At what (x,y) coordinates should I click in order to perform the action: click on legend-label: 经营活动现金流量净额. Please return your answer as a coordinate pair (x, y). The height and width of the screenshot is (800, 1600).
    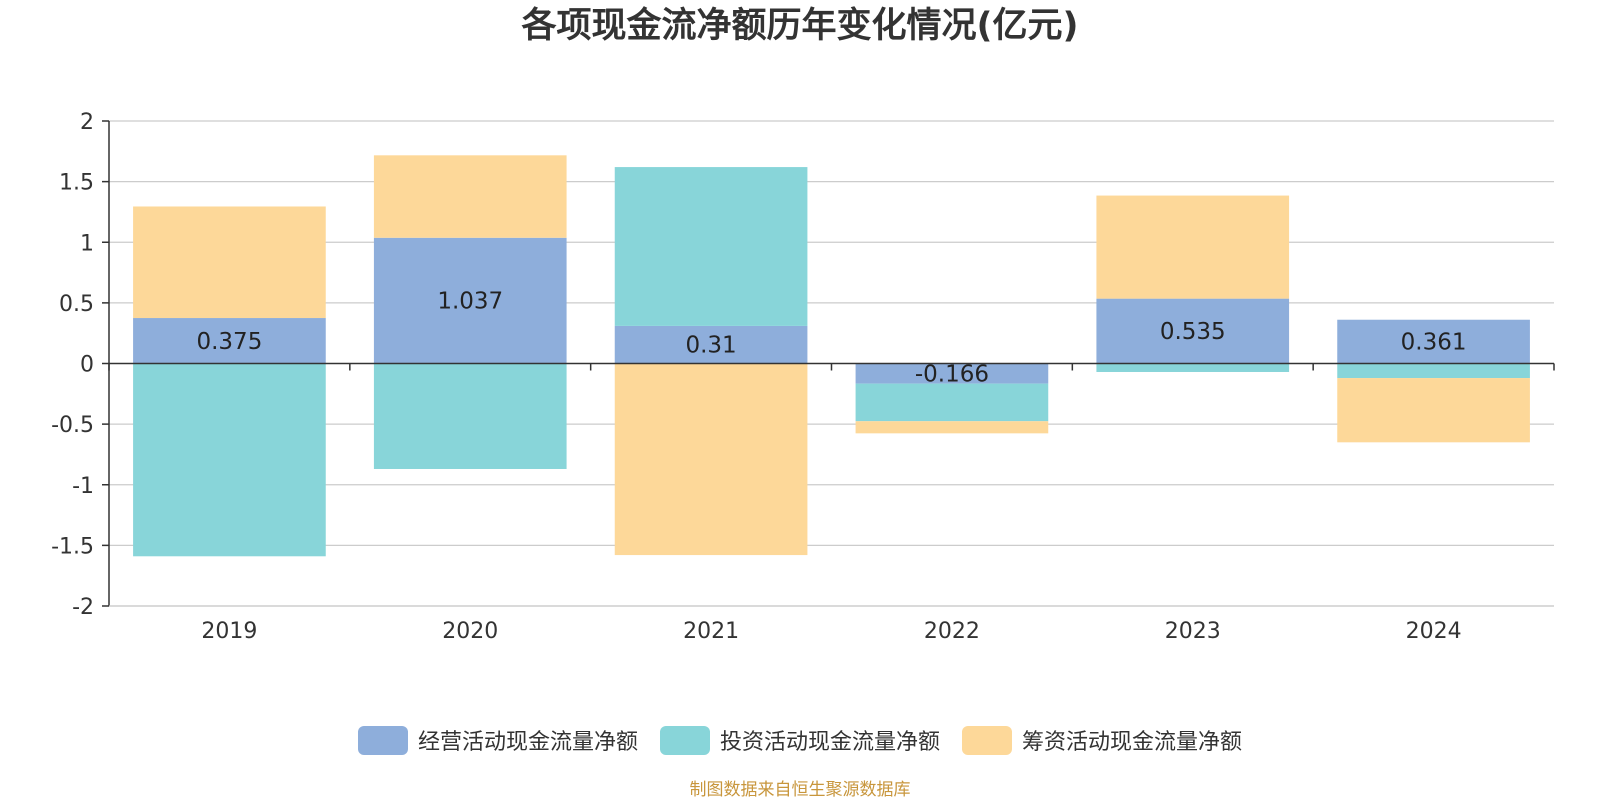
    Looking at the image, I should click on (527, 742).